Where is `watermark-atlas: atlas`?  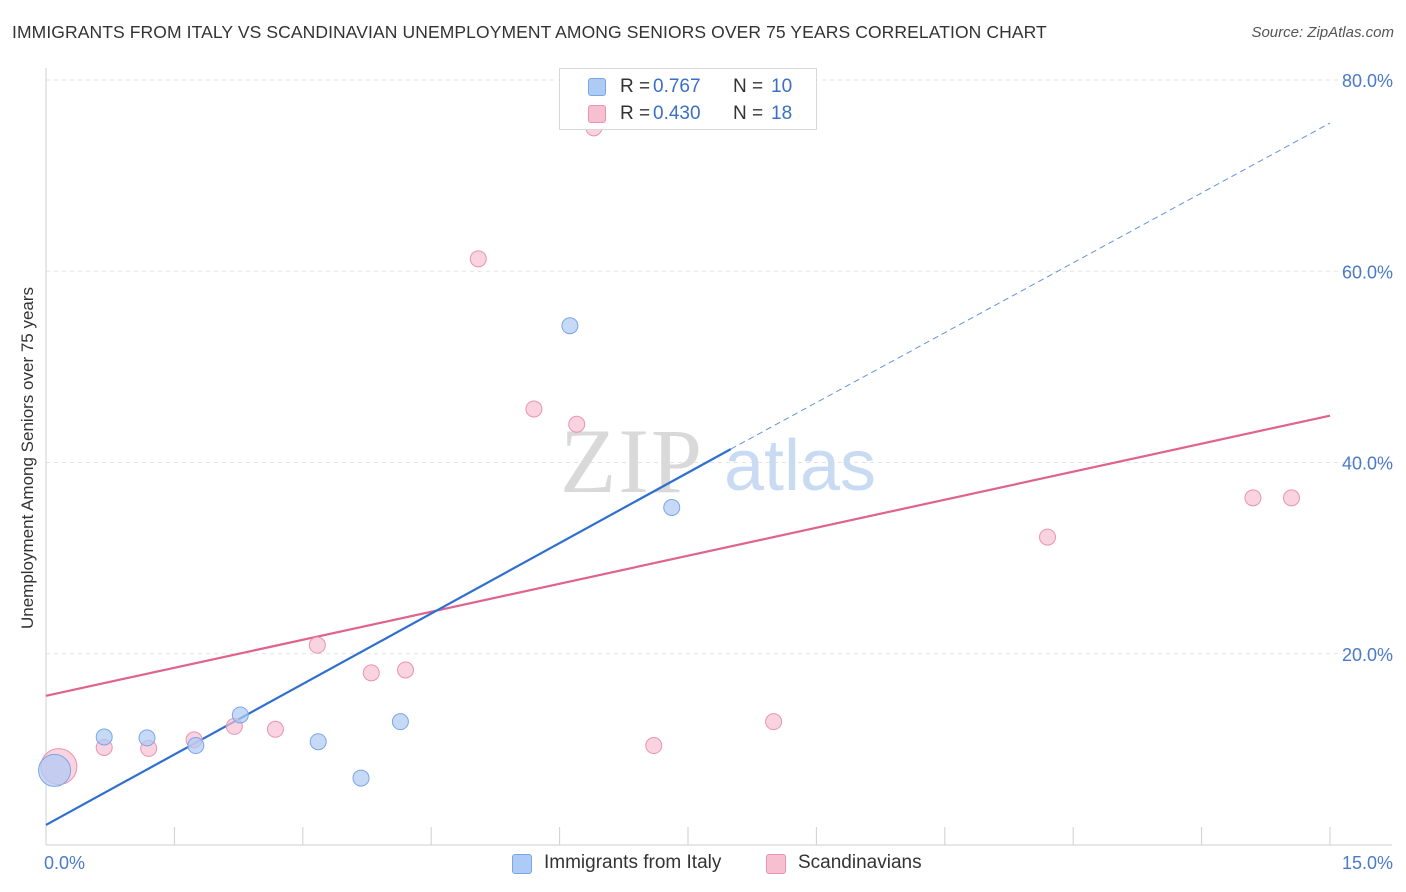
watermark-atlas: atlas is located at coordinates (800, 466).